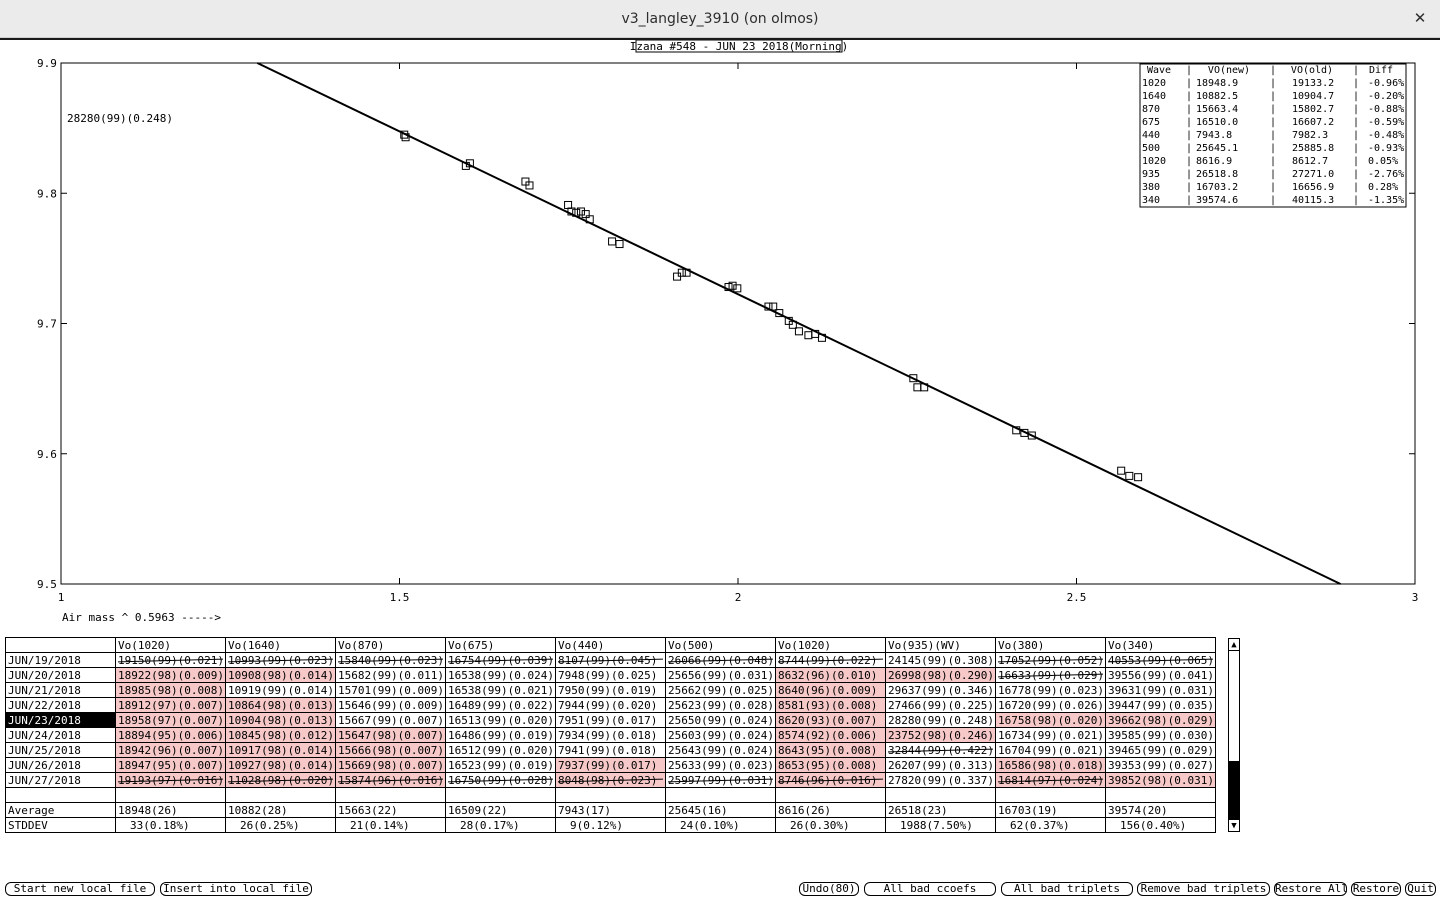 The width and height of the screenshot is (1440, 900). I want to click on row-date-label: JUN/22/2018, so click(60, 705).